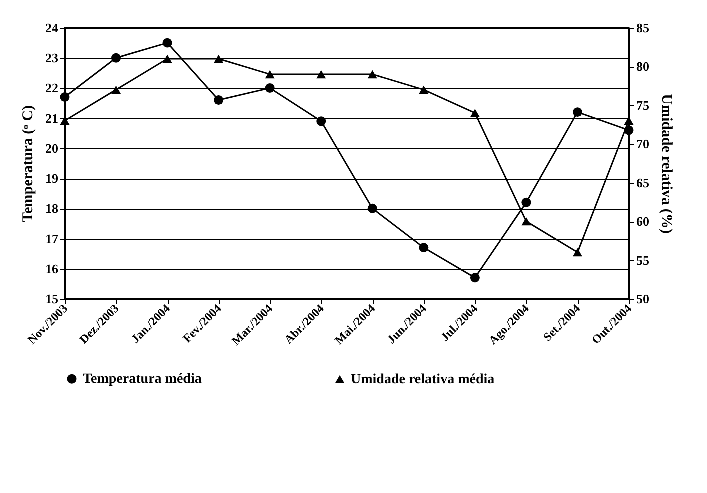 Image resolution: width=707 pixels, height=493 pixels. What do you see at coordinates (52, 178) in the screenshot?
I see `y-tick-label: 19` at bounding box center [52, 178].